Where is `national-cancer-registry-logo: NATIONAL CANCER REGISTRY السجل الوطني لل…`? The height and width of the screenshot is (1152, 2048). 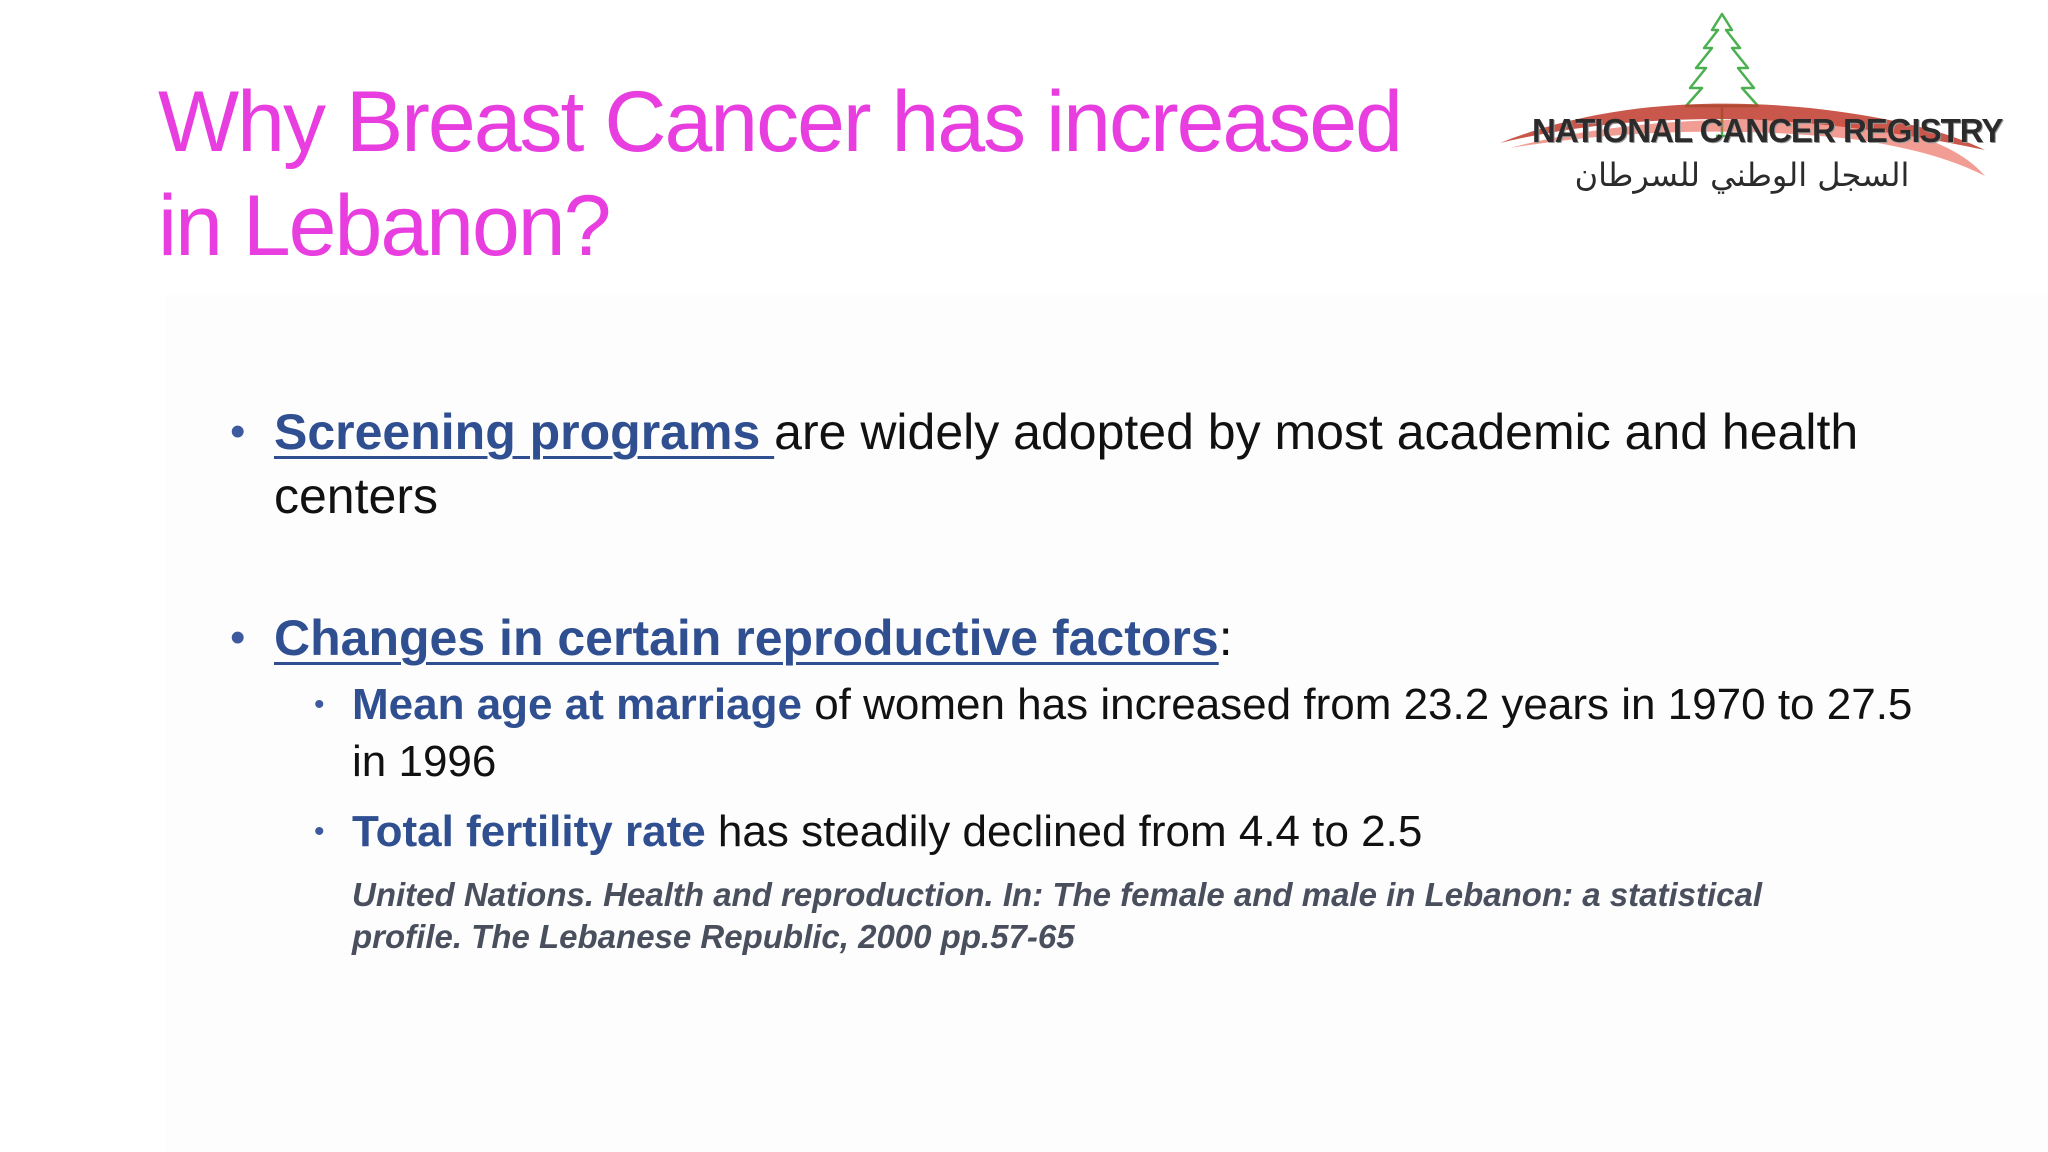
national-cancer-registry-logo: NATIONAL CANCER REGISTRY السجل الوطني لل… is located at coordinates (1741, 108).